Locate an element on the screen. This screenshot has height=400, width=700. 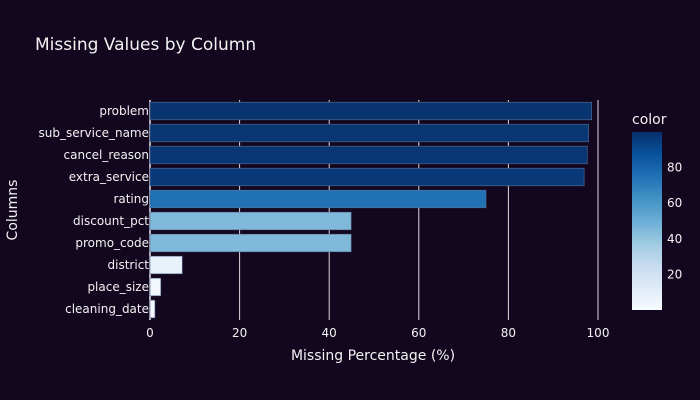
colorbar-gradient is located at coordinates (647, 221).